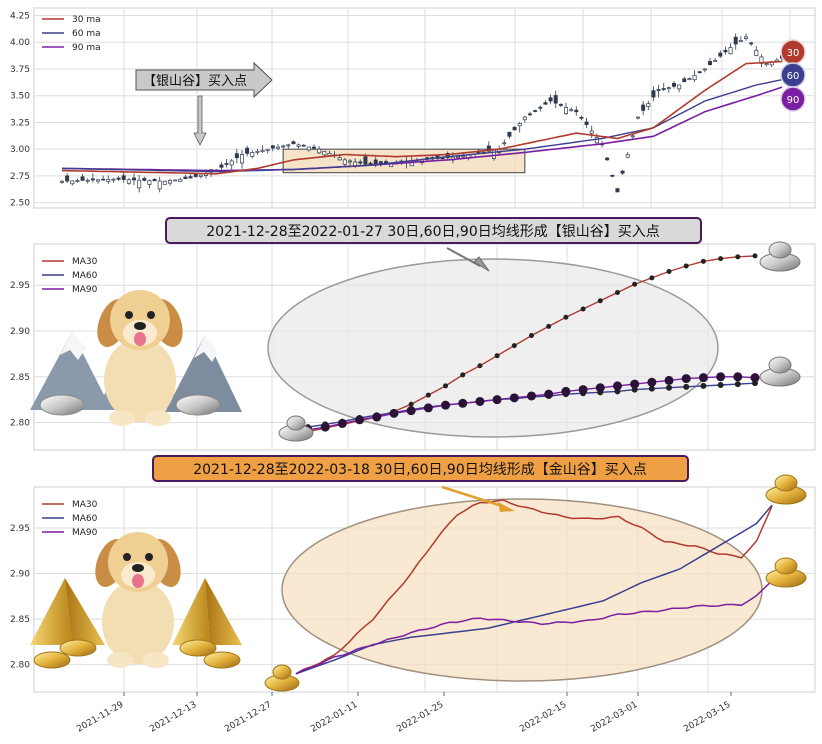 This screenshot has height=744, width=822. I want to click on dog-with-gold-pyramids-illustration, so click(136, 600).